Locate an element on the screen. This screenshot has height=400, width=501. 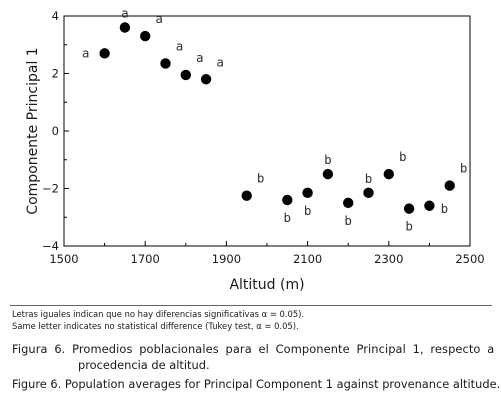
x-tick-label: 1900 is located at coordinates (226, 259).